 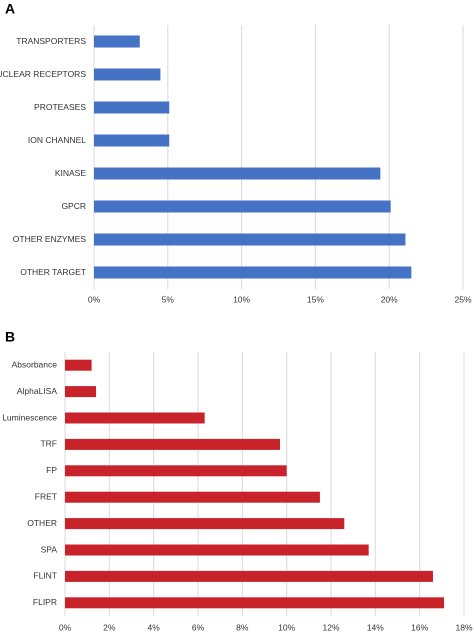 What do you see at coordinates (109, 627) in the screenshot?
I see `x-tick-label: 2%` at bounding box center [109, 627].